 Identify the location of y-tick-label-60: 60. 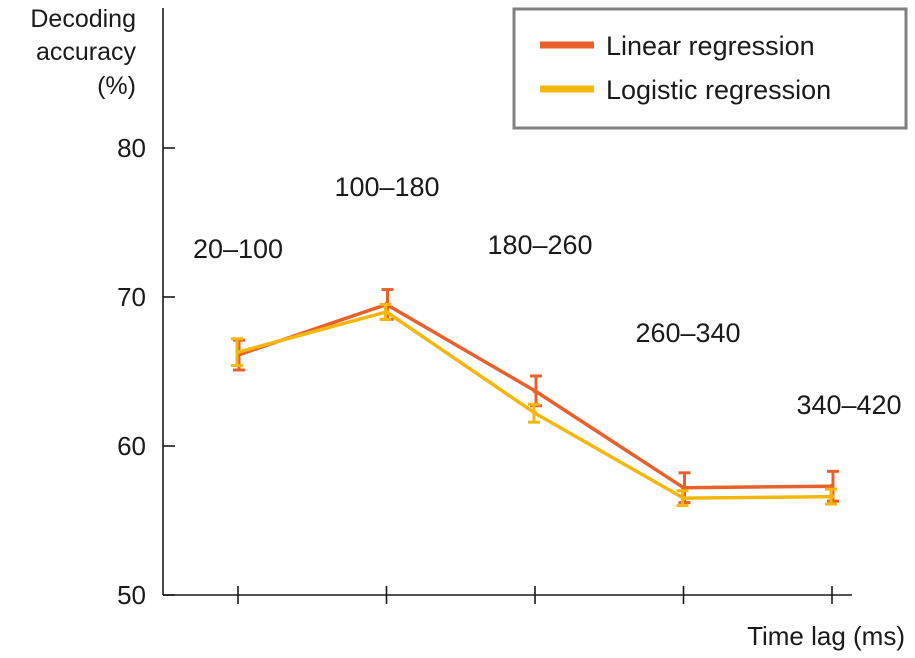
(131, 446).